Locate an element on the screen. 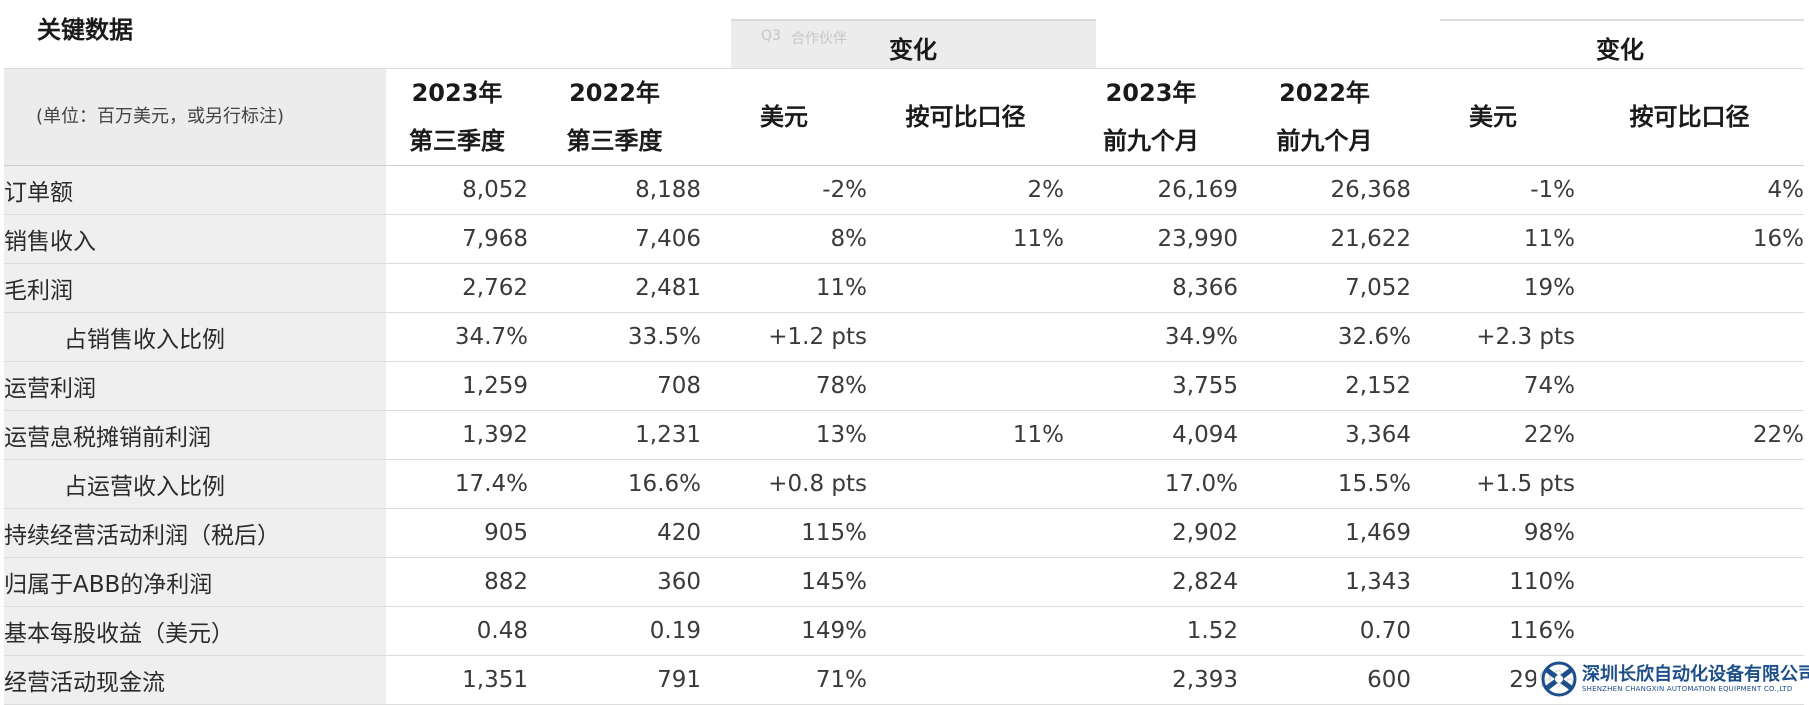  table-cell: 4,094 is located at coordinates (1151, 435).